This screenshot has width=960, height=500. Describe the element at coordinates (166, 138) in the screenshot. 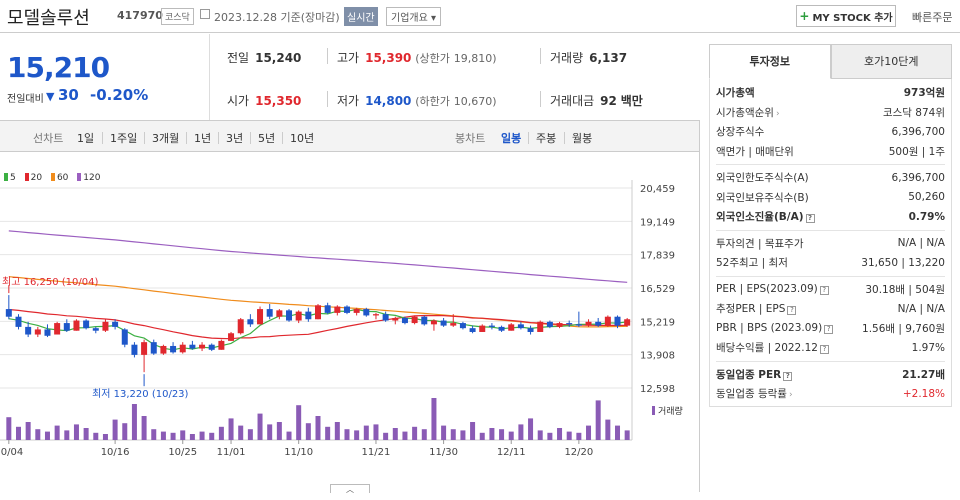

I see `period-3m: 3개월` at that location.